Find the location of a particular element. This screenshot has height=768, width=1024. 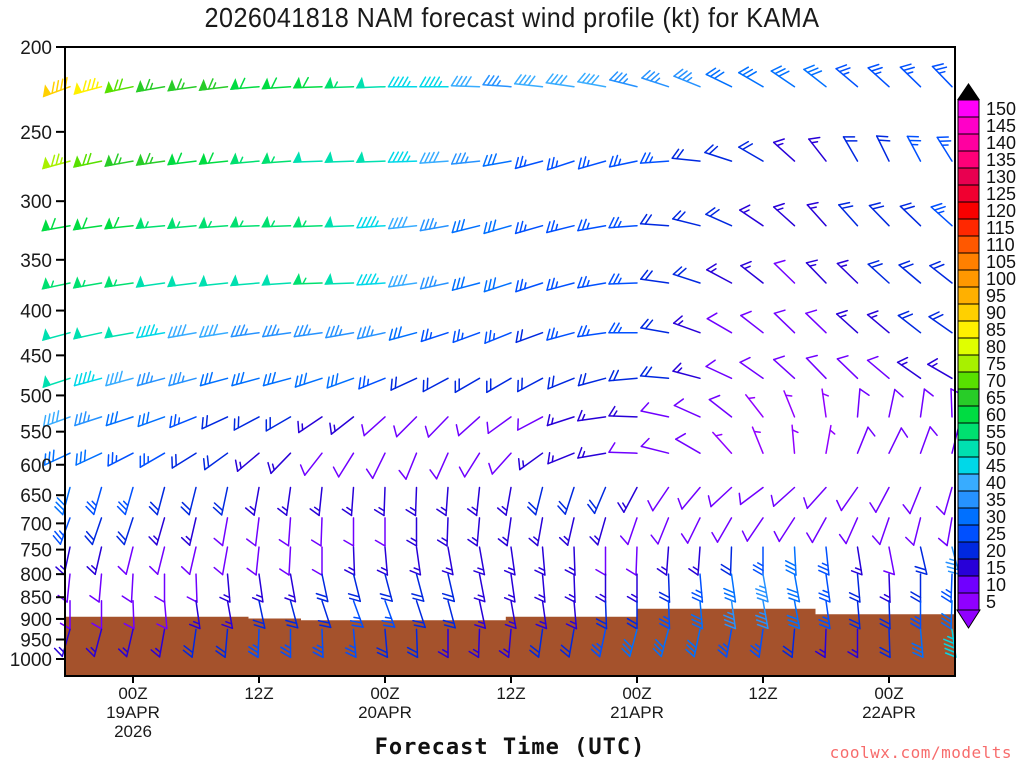

x-tick-label: 12Z is located at coordinates (510, 693).